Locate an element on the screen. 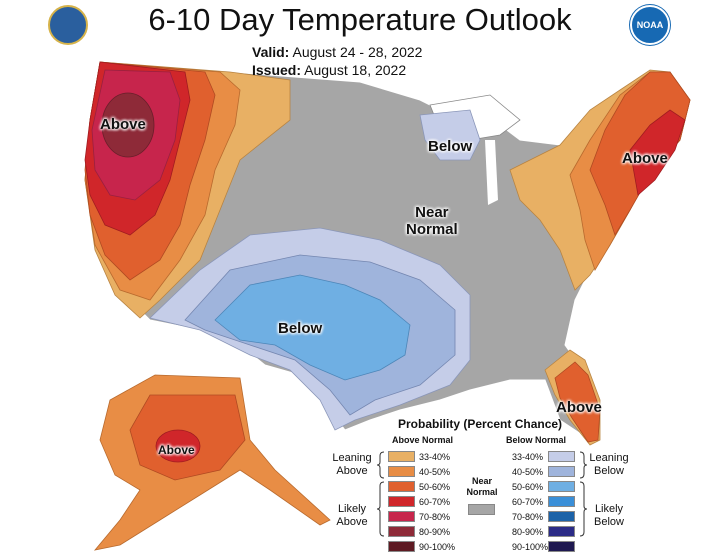 The image size is (720, 557). legend-above-label: 40-50% is located at coordinates (435, 472).